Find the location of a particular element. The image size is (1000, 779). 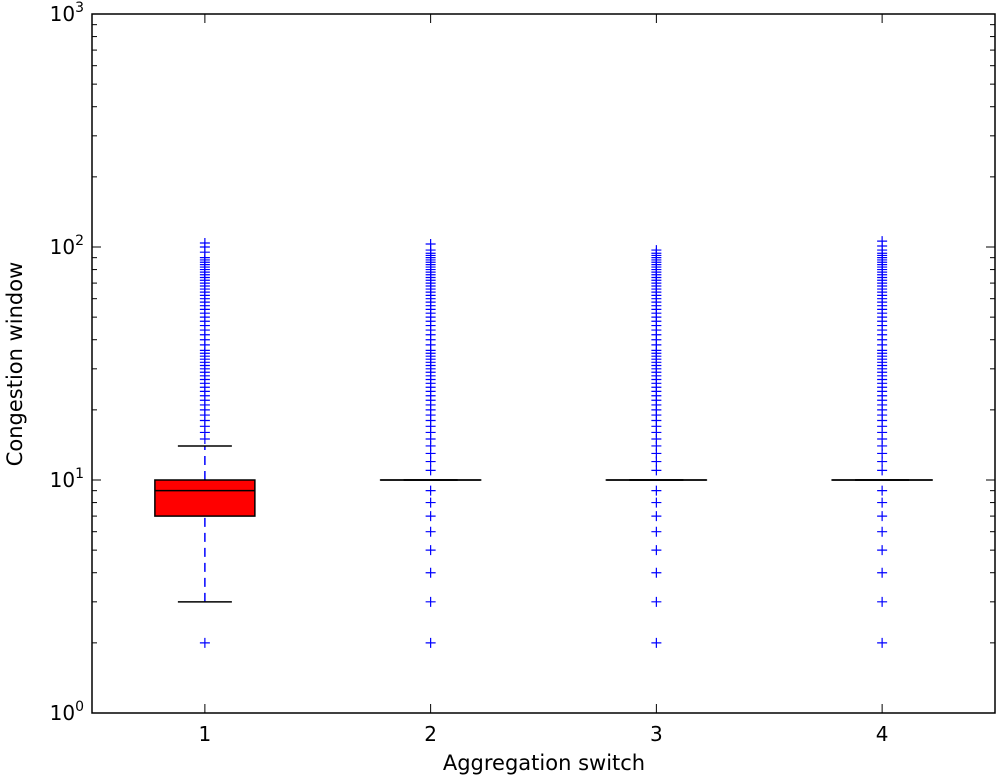

y-tick-label: 10² is located at coordinates (67, 246).